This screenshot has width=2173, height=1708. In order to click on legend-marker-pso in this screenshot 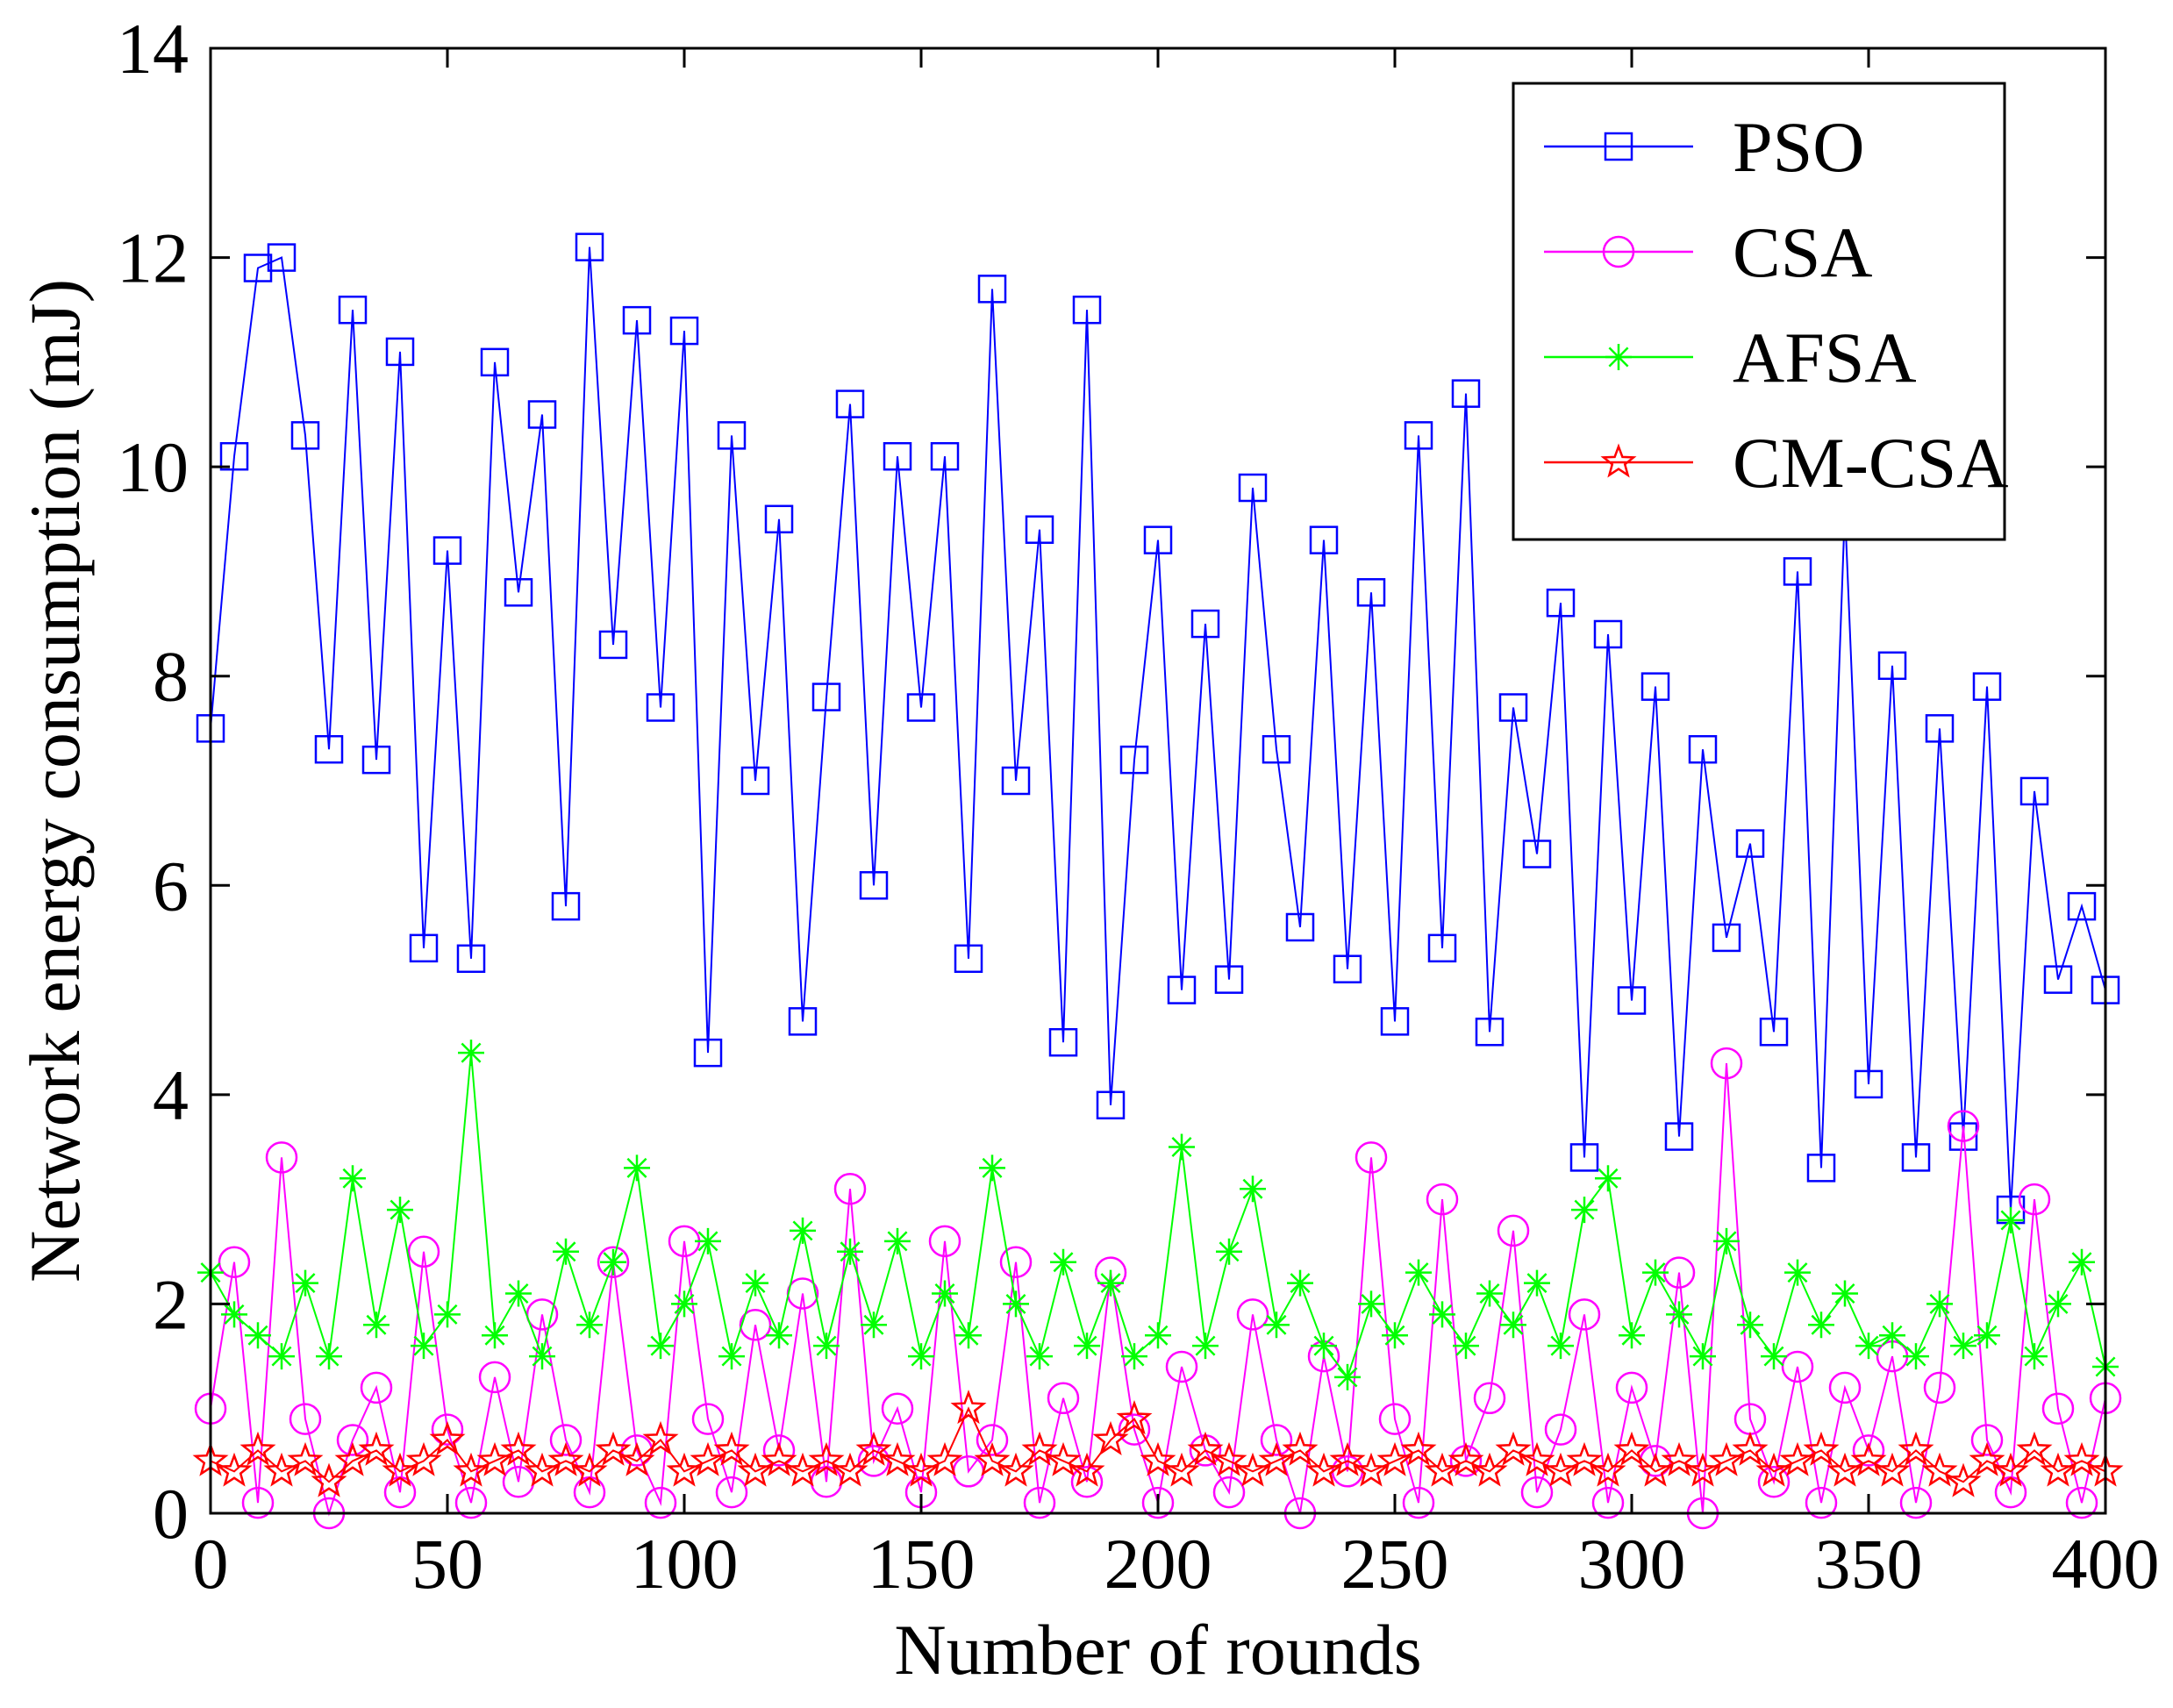, I will do `click(1618, 146)`.